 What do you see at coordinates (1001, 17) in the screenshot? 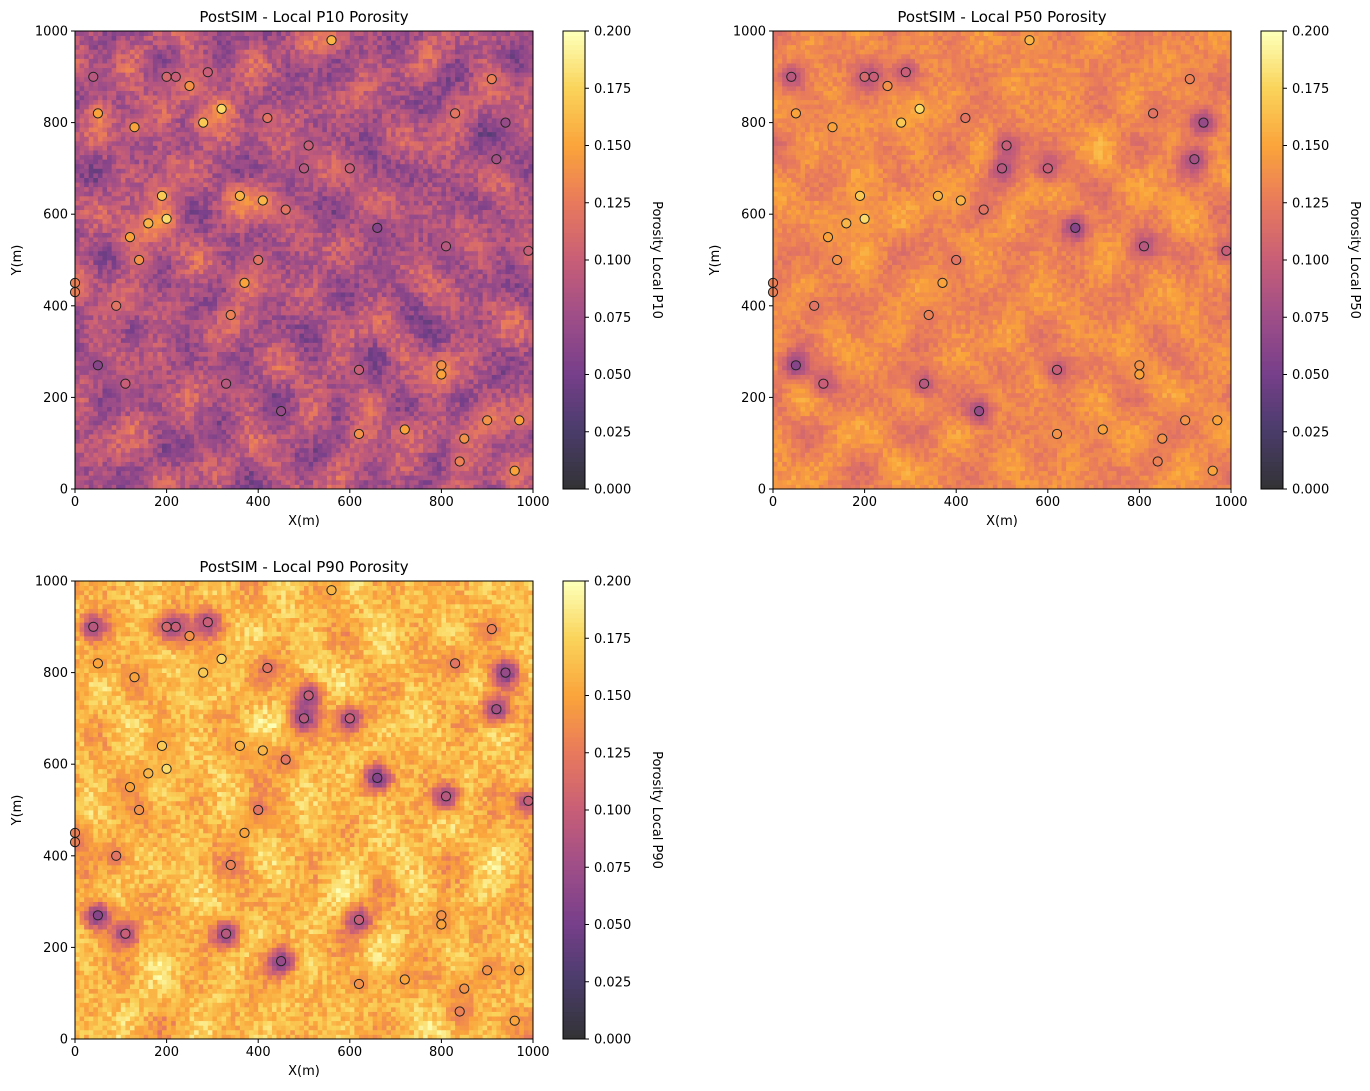
I see `chart-title: PostSIM - Local P50 Porosity` at bounding box center [1001, 17].